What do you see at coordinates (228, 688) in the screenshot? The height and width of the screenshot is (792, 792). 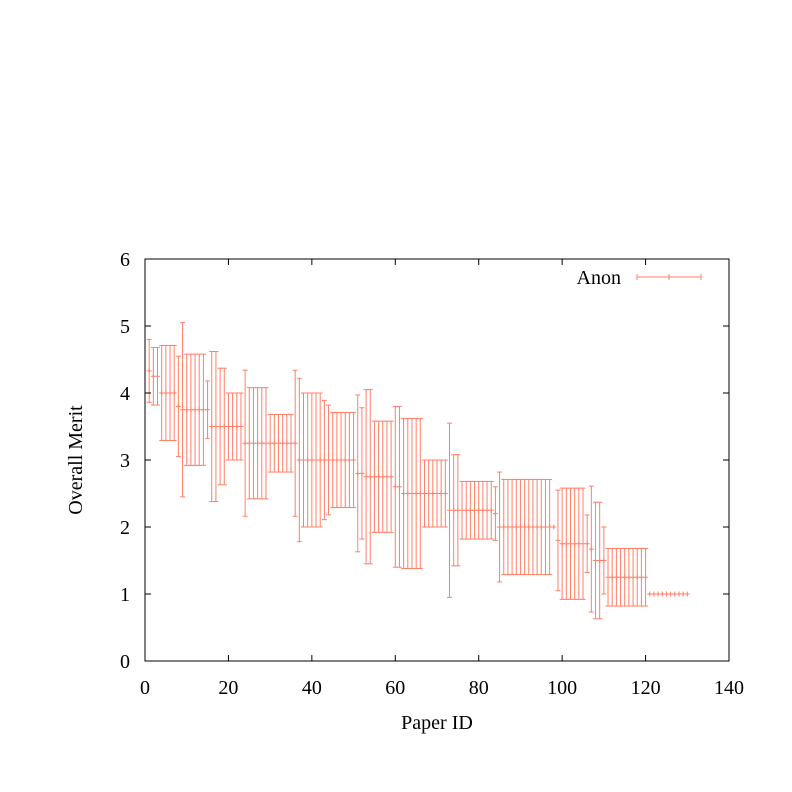 I see `x-tick-label: 20` at bounding box center [228, 688].